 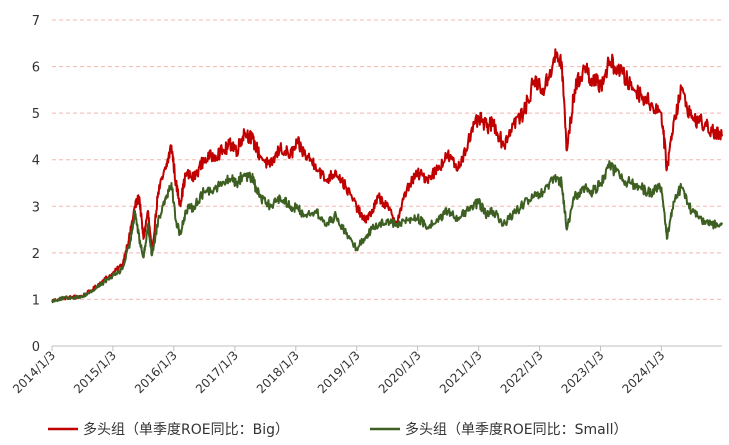 I want to click on x-tick-label: 2022/1/3, so click(x=522, y=372).